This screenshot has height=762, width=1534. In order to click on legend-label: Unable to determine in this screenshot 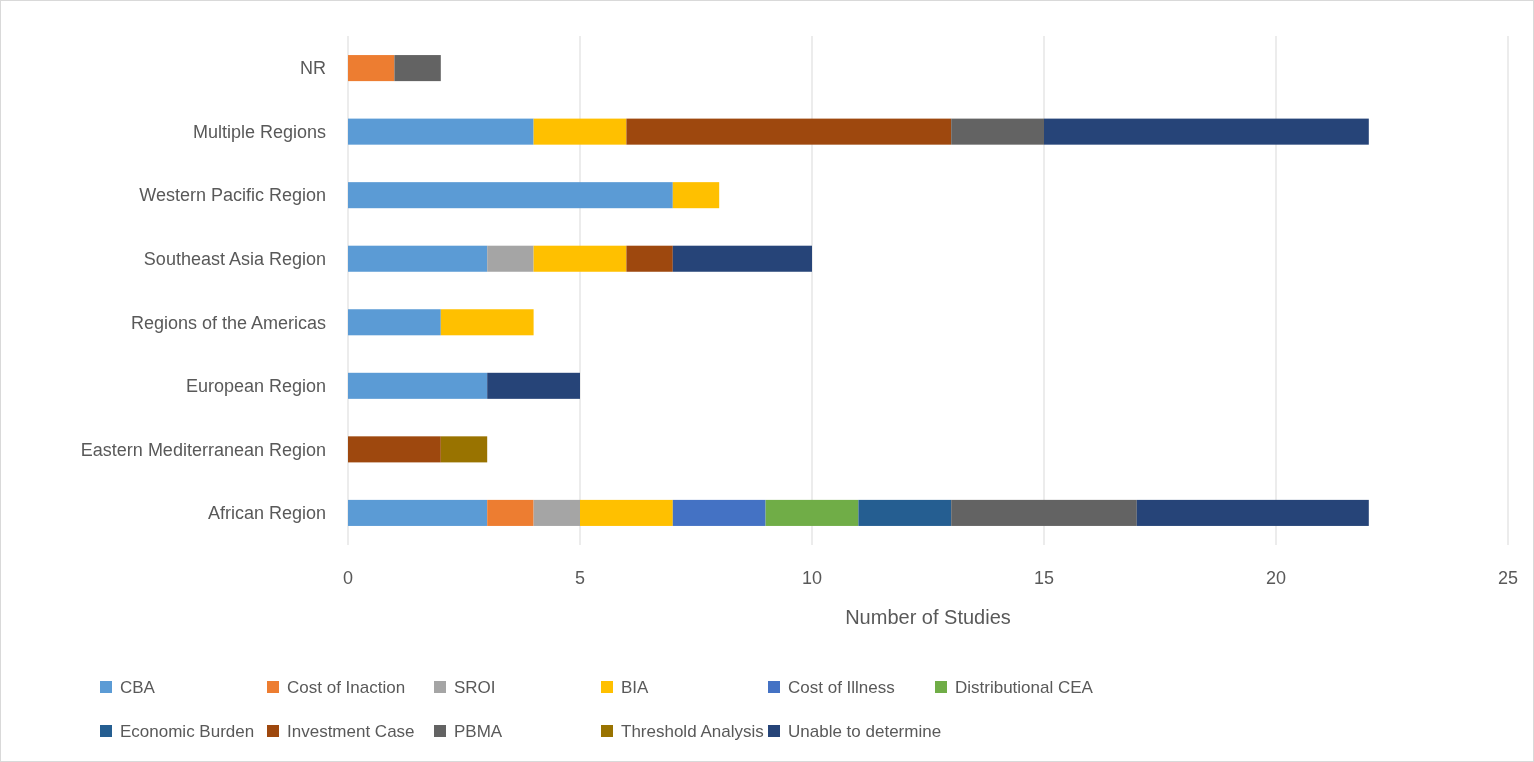, I will do `click(865, 731)`.